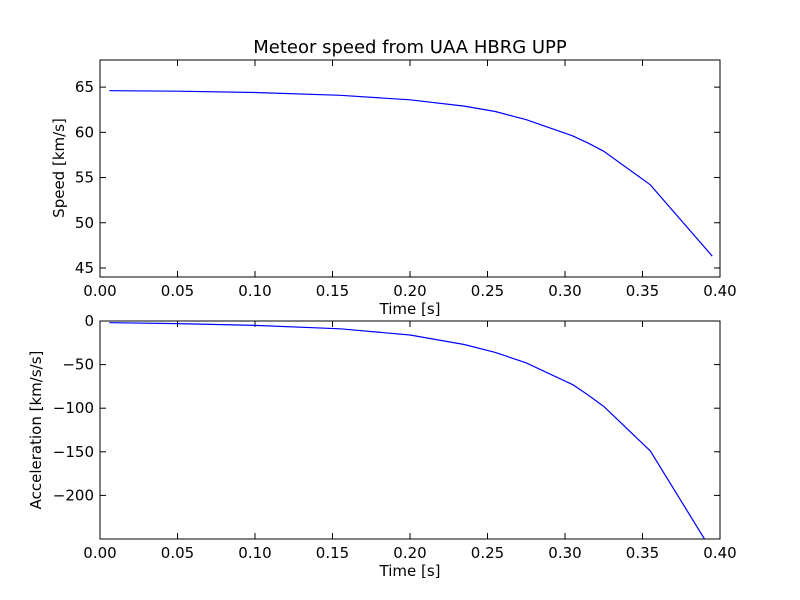 This screenshot has width=800, height=600. Describe the element at coordinates (410, 571) in the screenshot. I see `acceleration-x-axis-label: Time [s]` at that location.